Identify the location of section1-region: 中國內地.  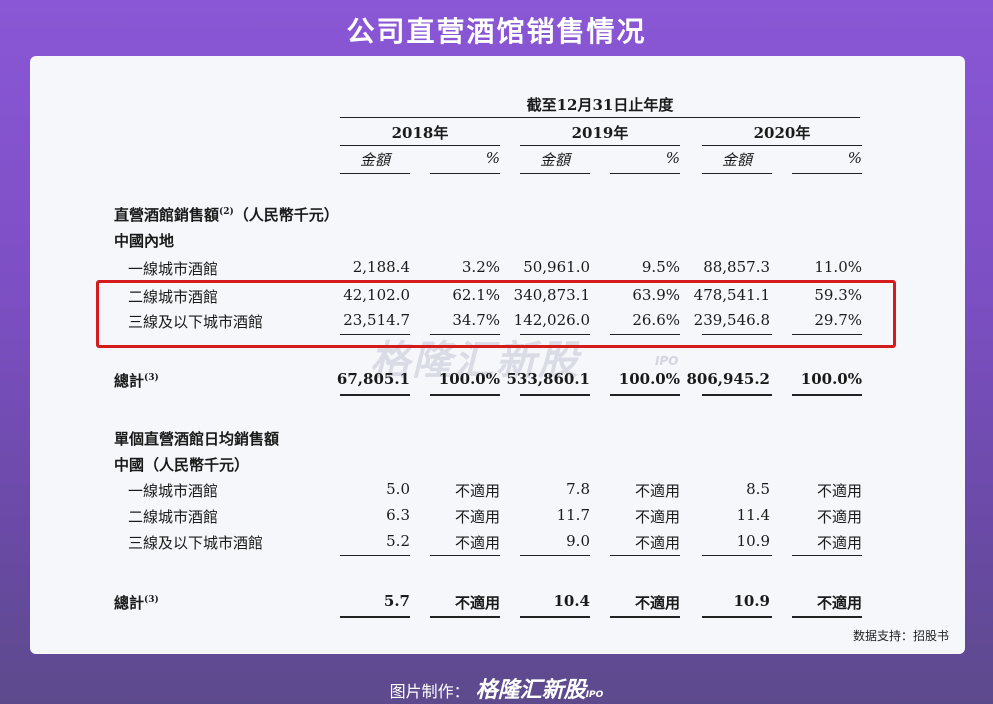
(144, 241).